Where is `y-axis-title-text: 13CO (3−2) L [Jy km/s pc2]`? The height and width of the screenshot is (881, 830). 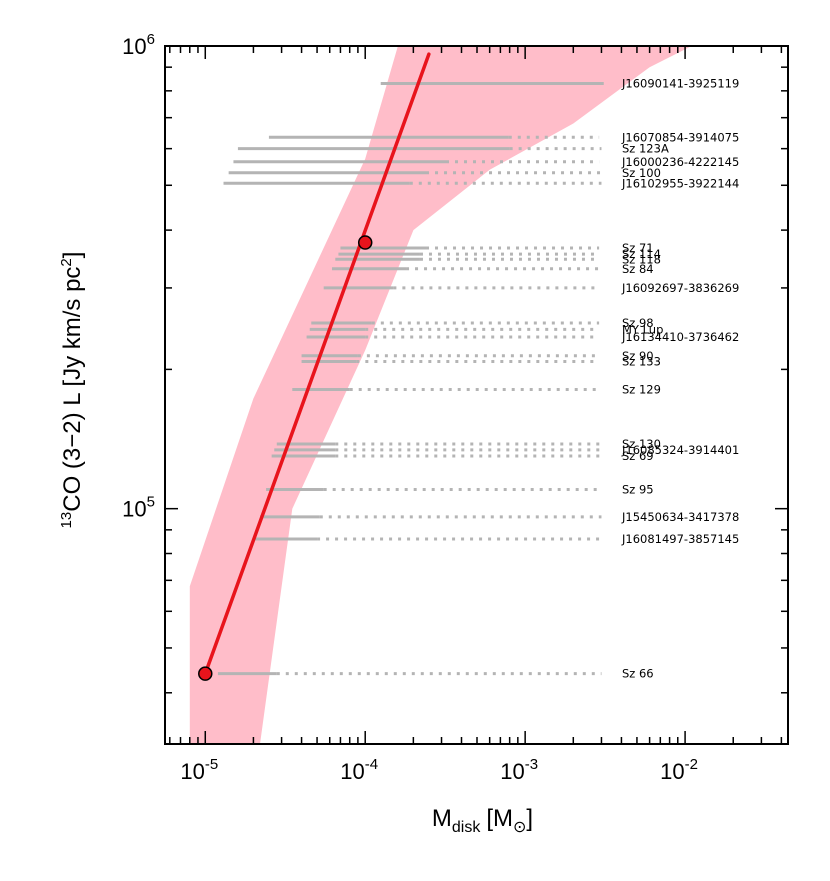
y-axis-title-text: 13CO (3−2) L [Jy km/s pc2] is located at coordinates (72, 390).